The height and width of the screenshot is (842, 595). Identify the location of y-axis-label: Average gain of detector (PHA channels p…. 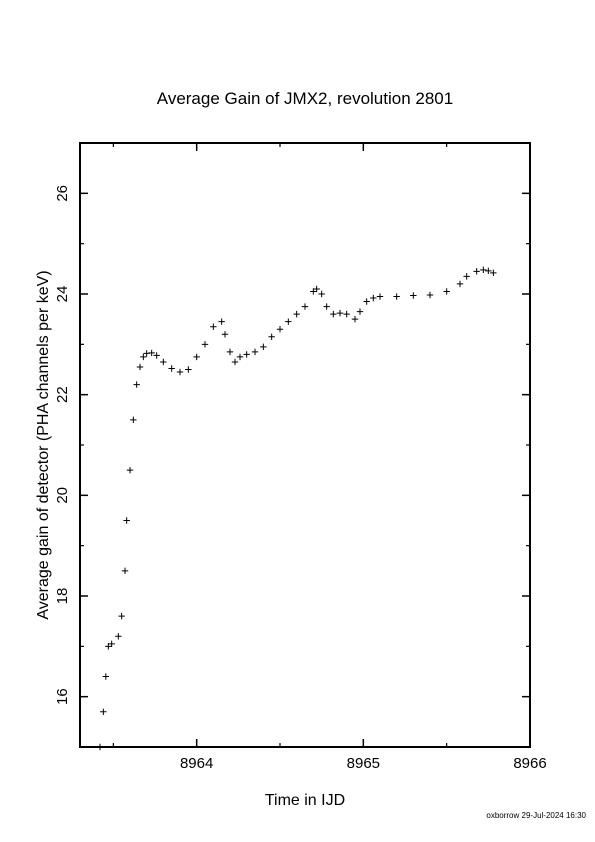
(43, 444).